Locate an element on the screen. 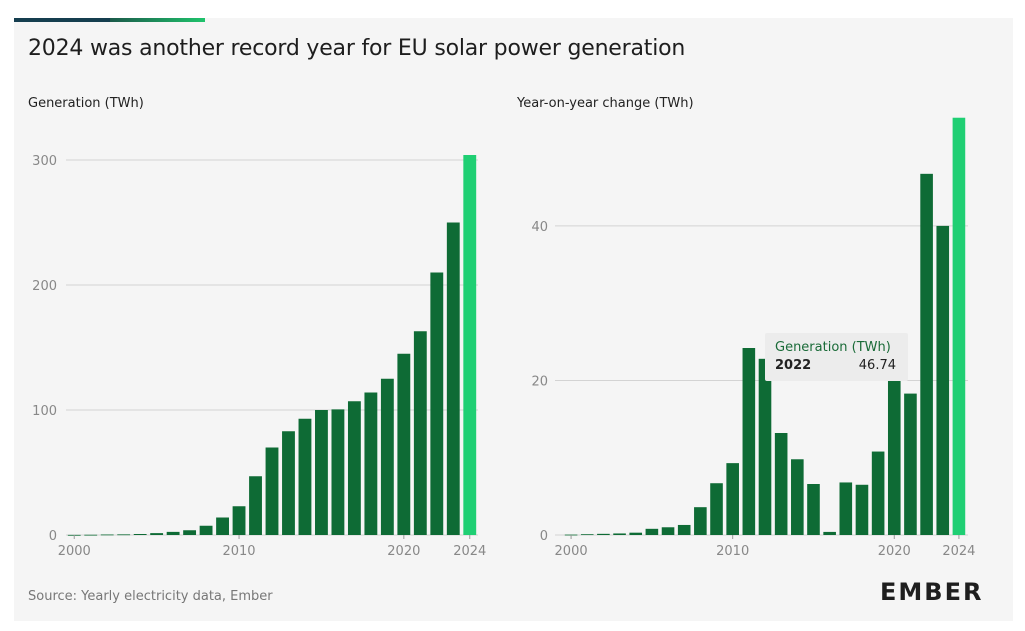  accent-bar-dark is located at coordinates (62, 20).